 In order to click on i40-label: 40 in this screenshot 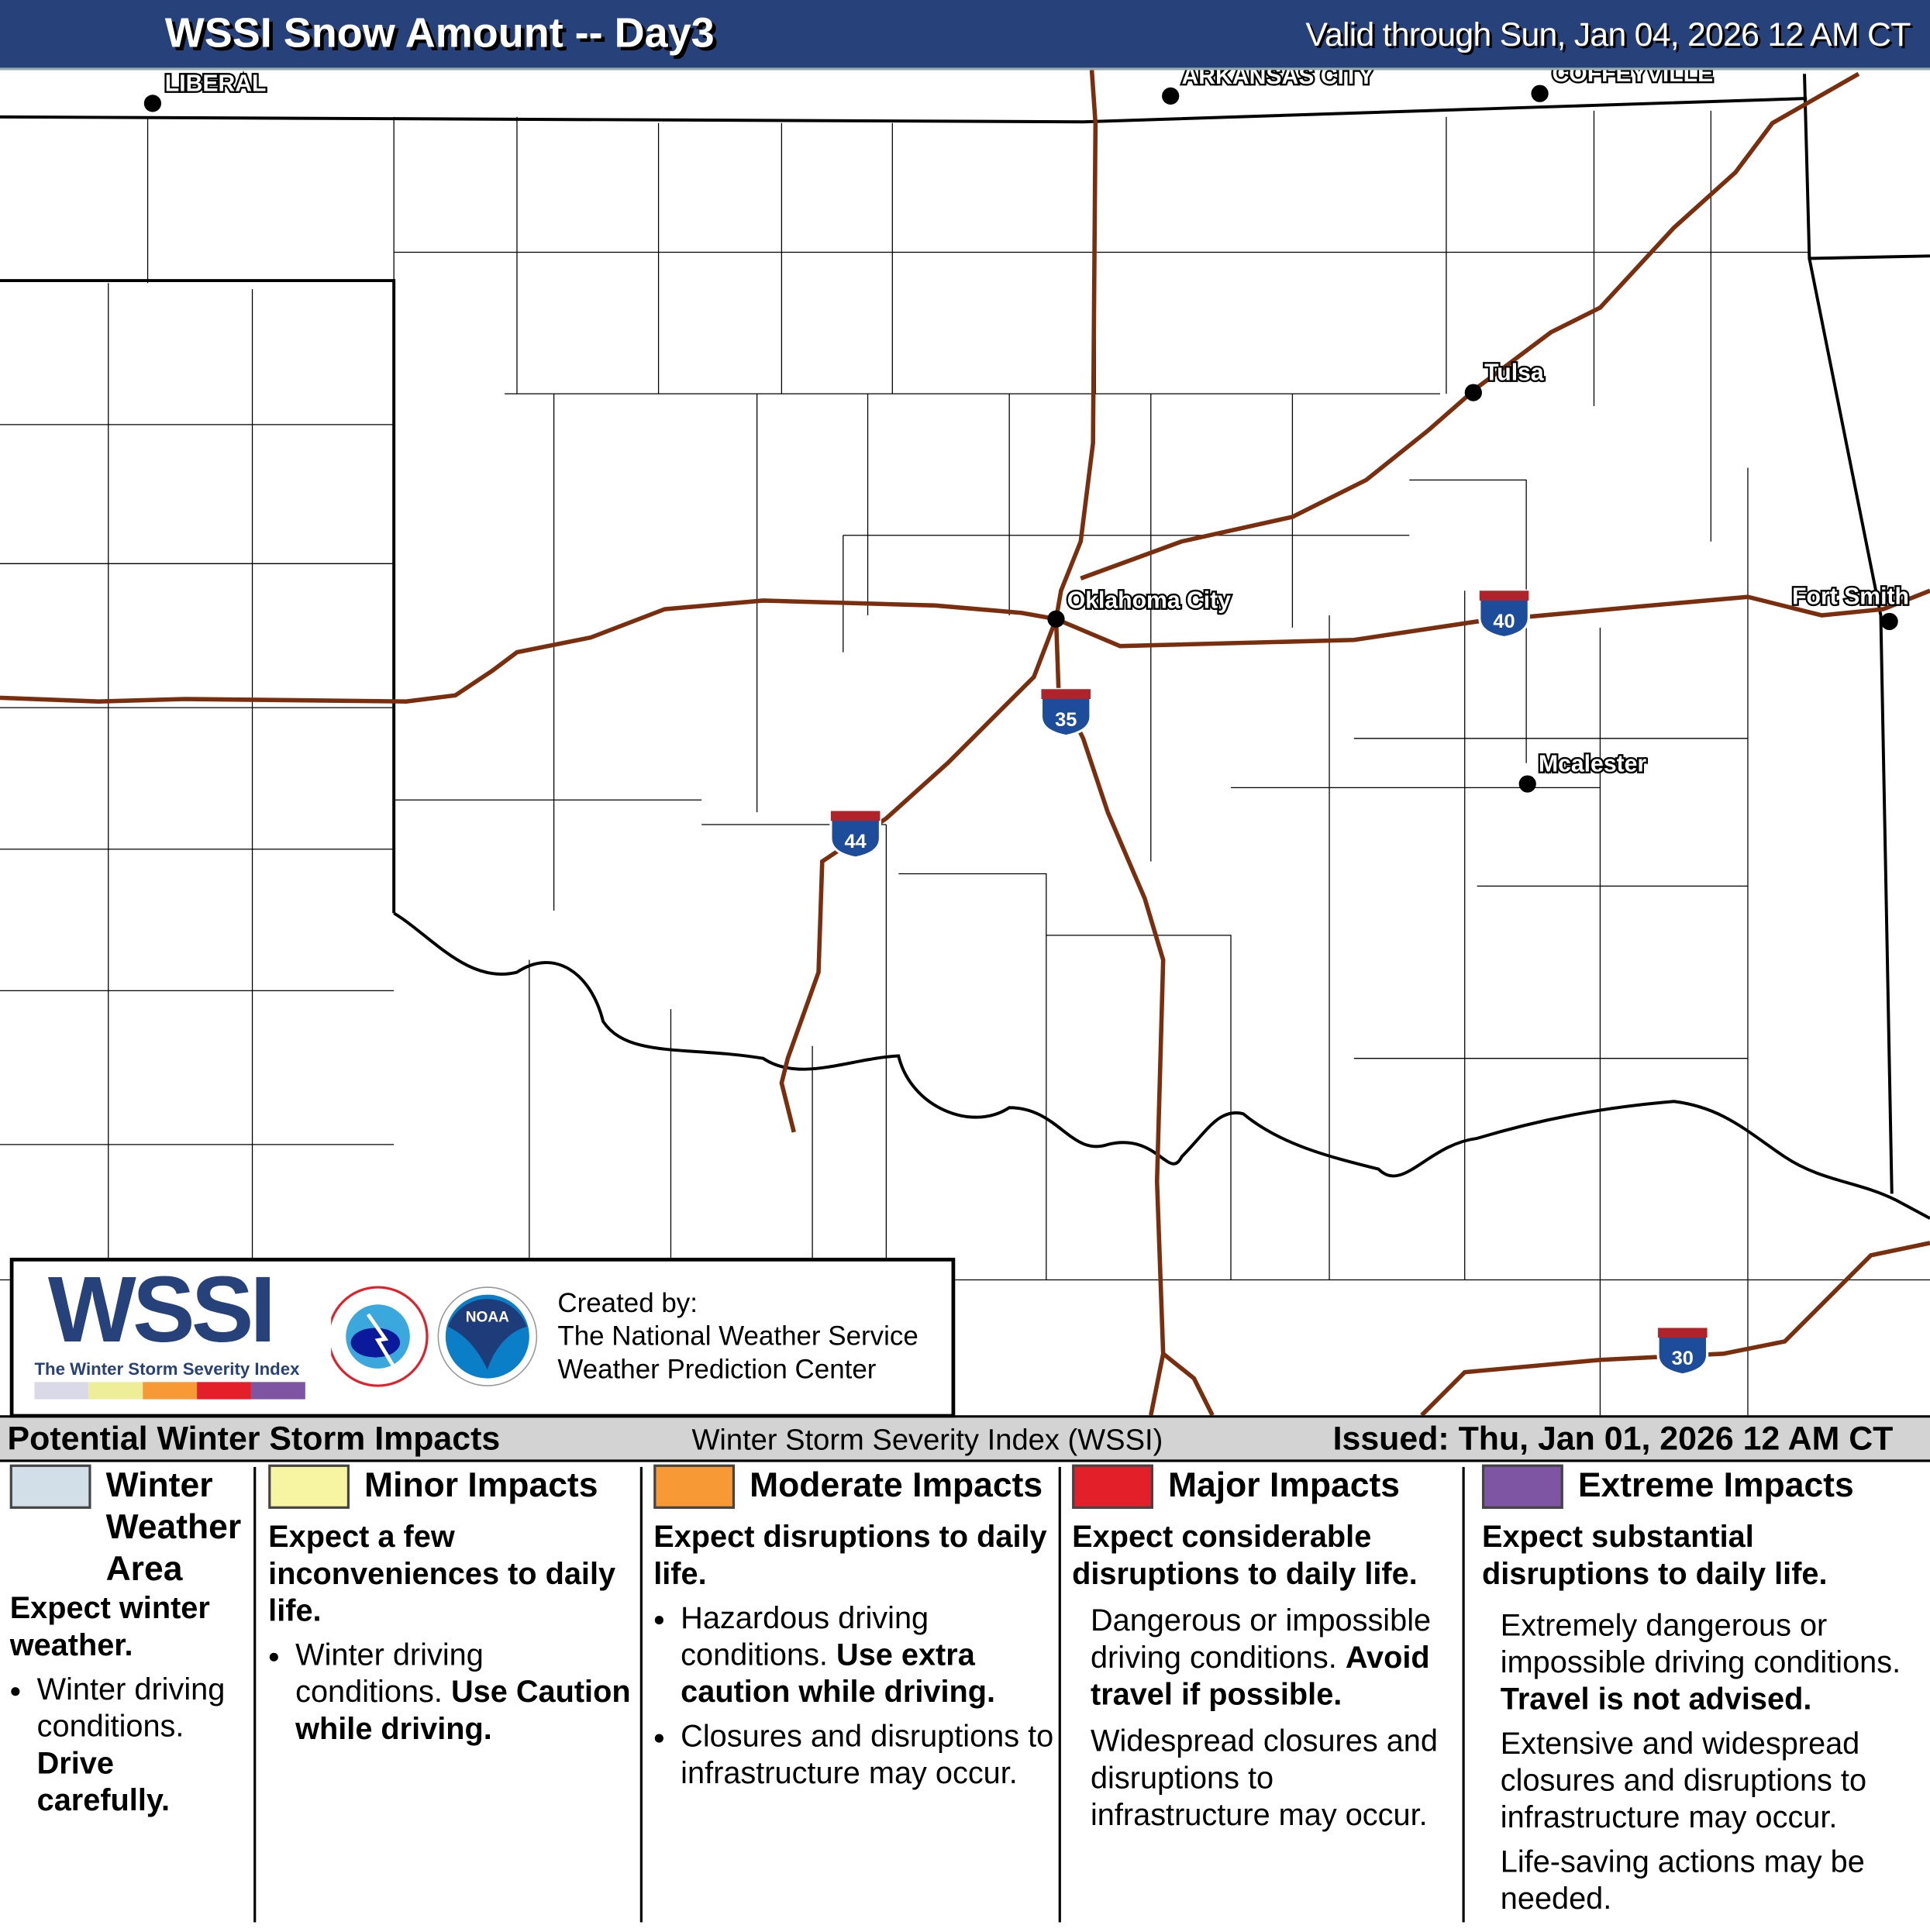, I will do `click(1504, 621)`.